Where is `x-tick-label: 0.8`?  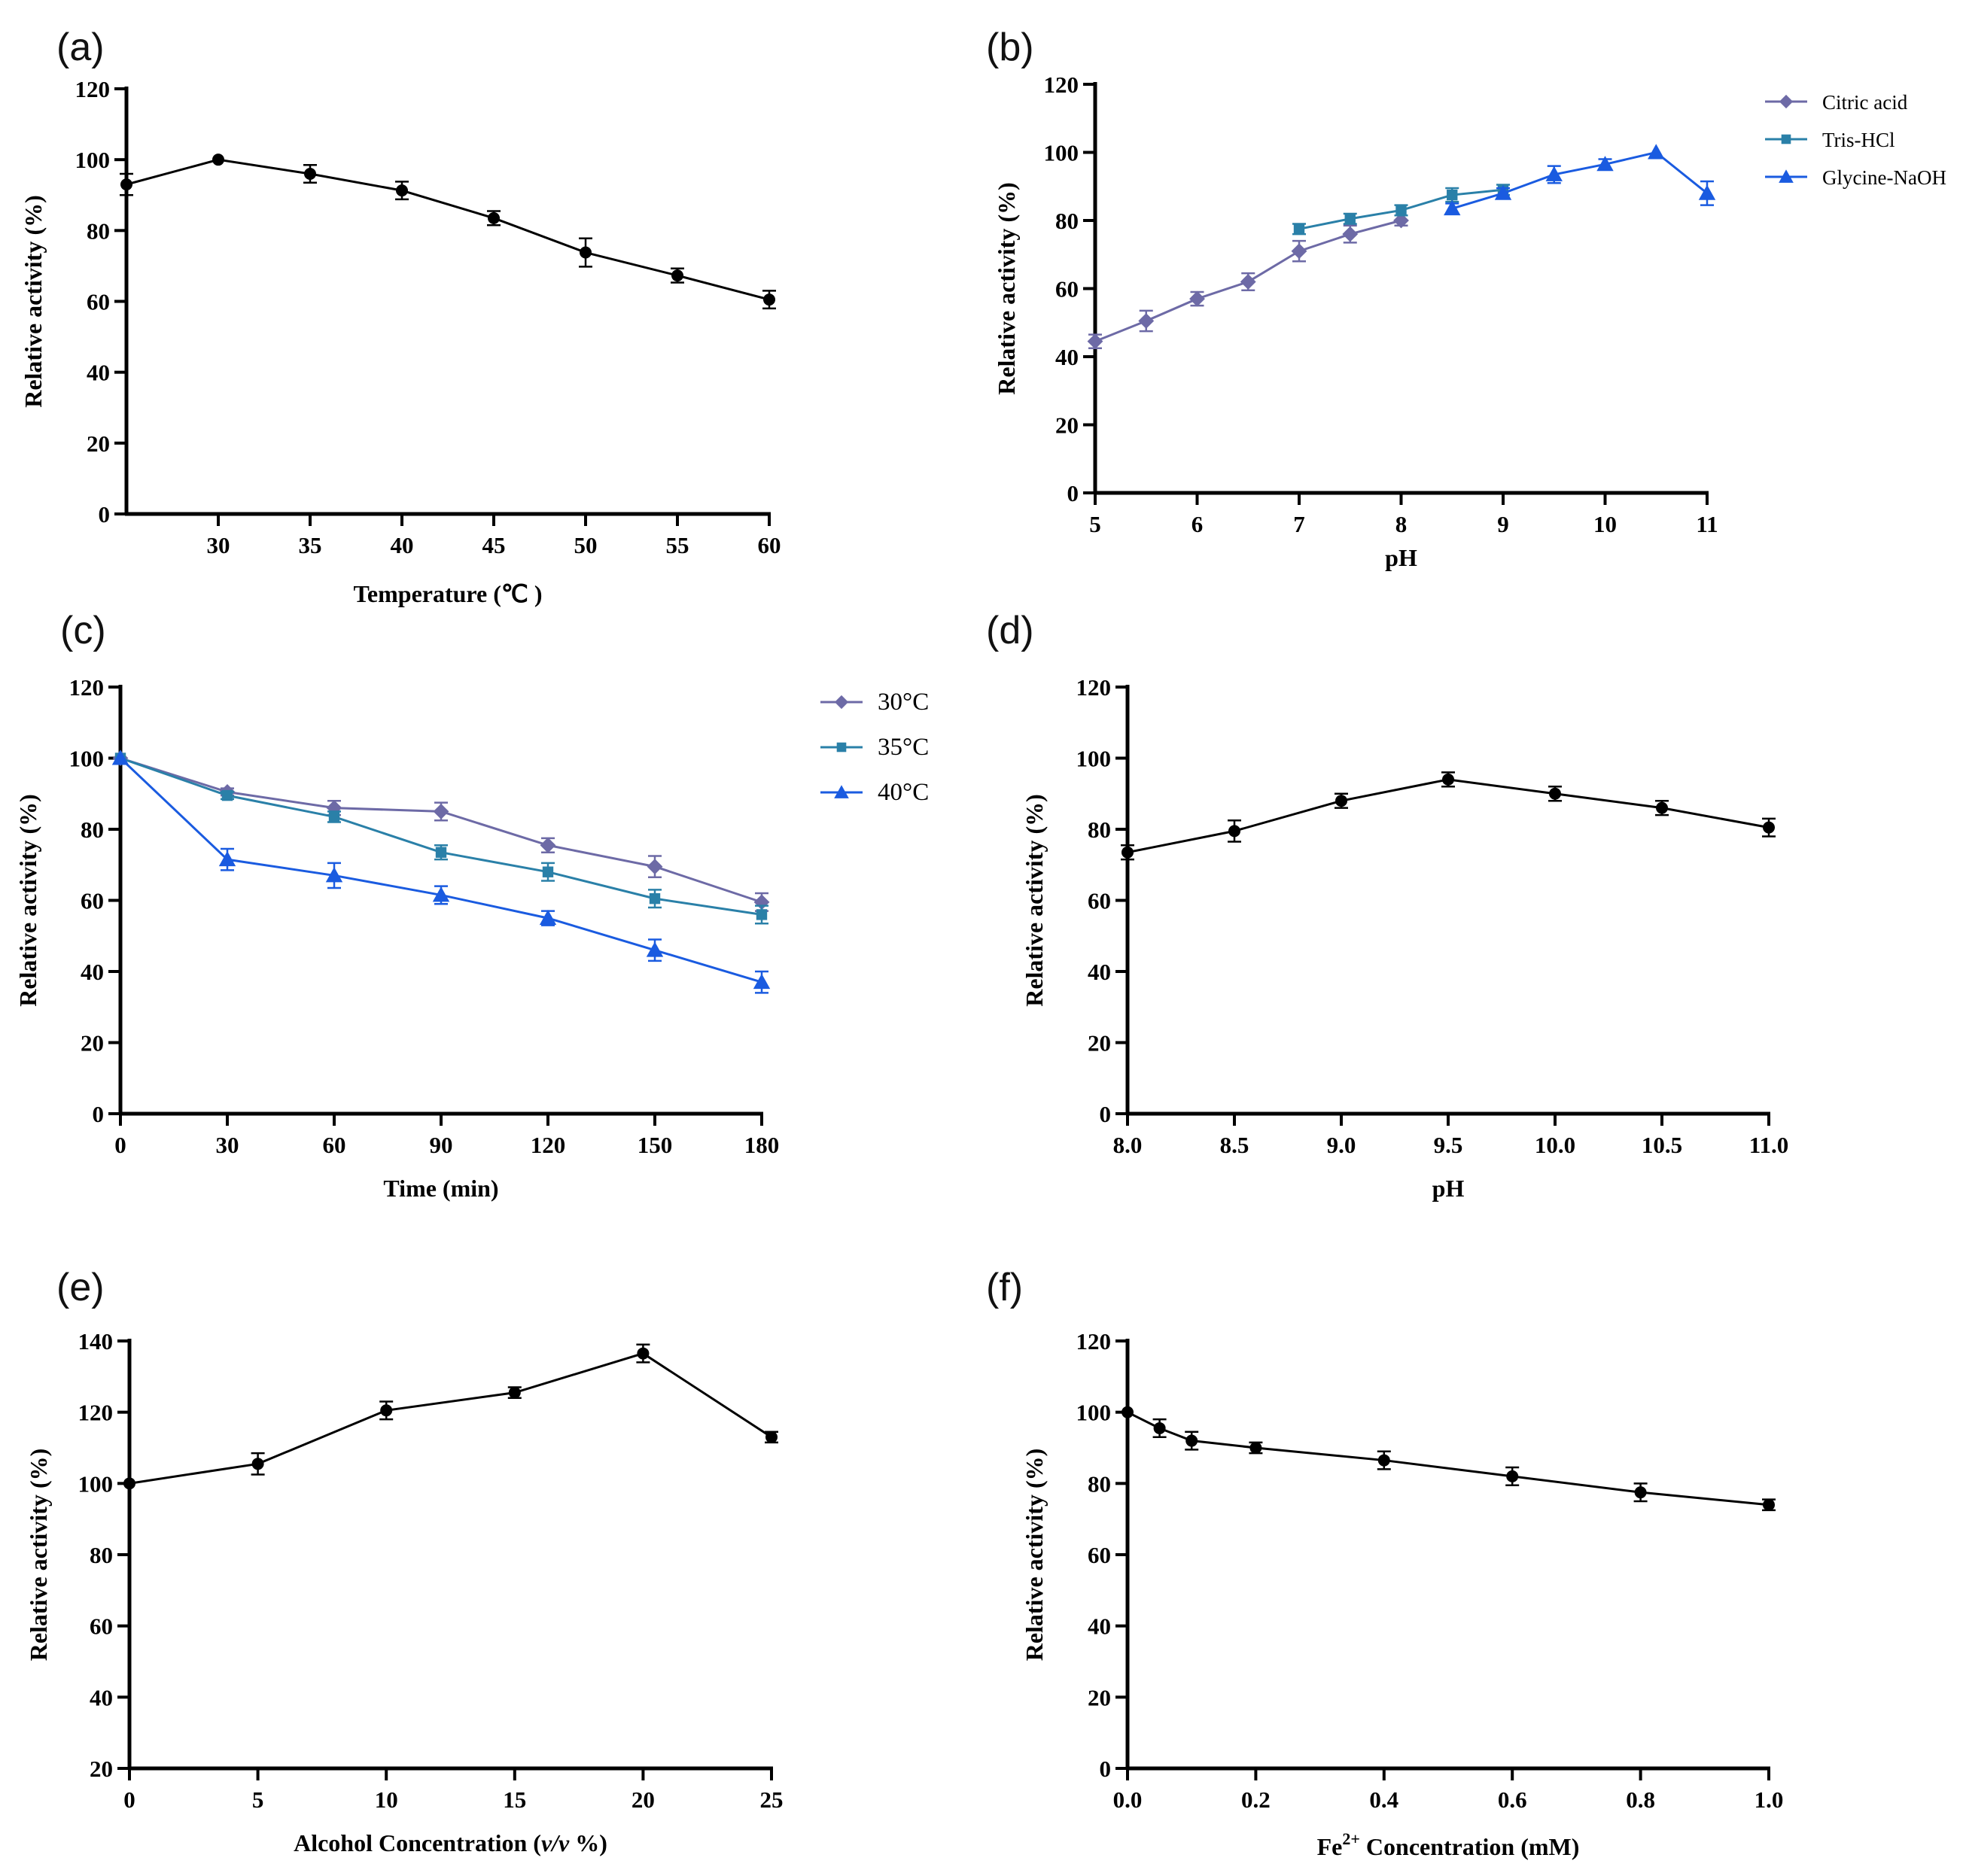
x-tick-label: 0.8 is located at coordinates (1640, 1800).